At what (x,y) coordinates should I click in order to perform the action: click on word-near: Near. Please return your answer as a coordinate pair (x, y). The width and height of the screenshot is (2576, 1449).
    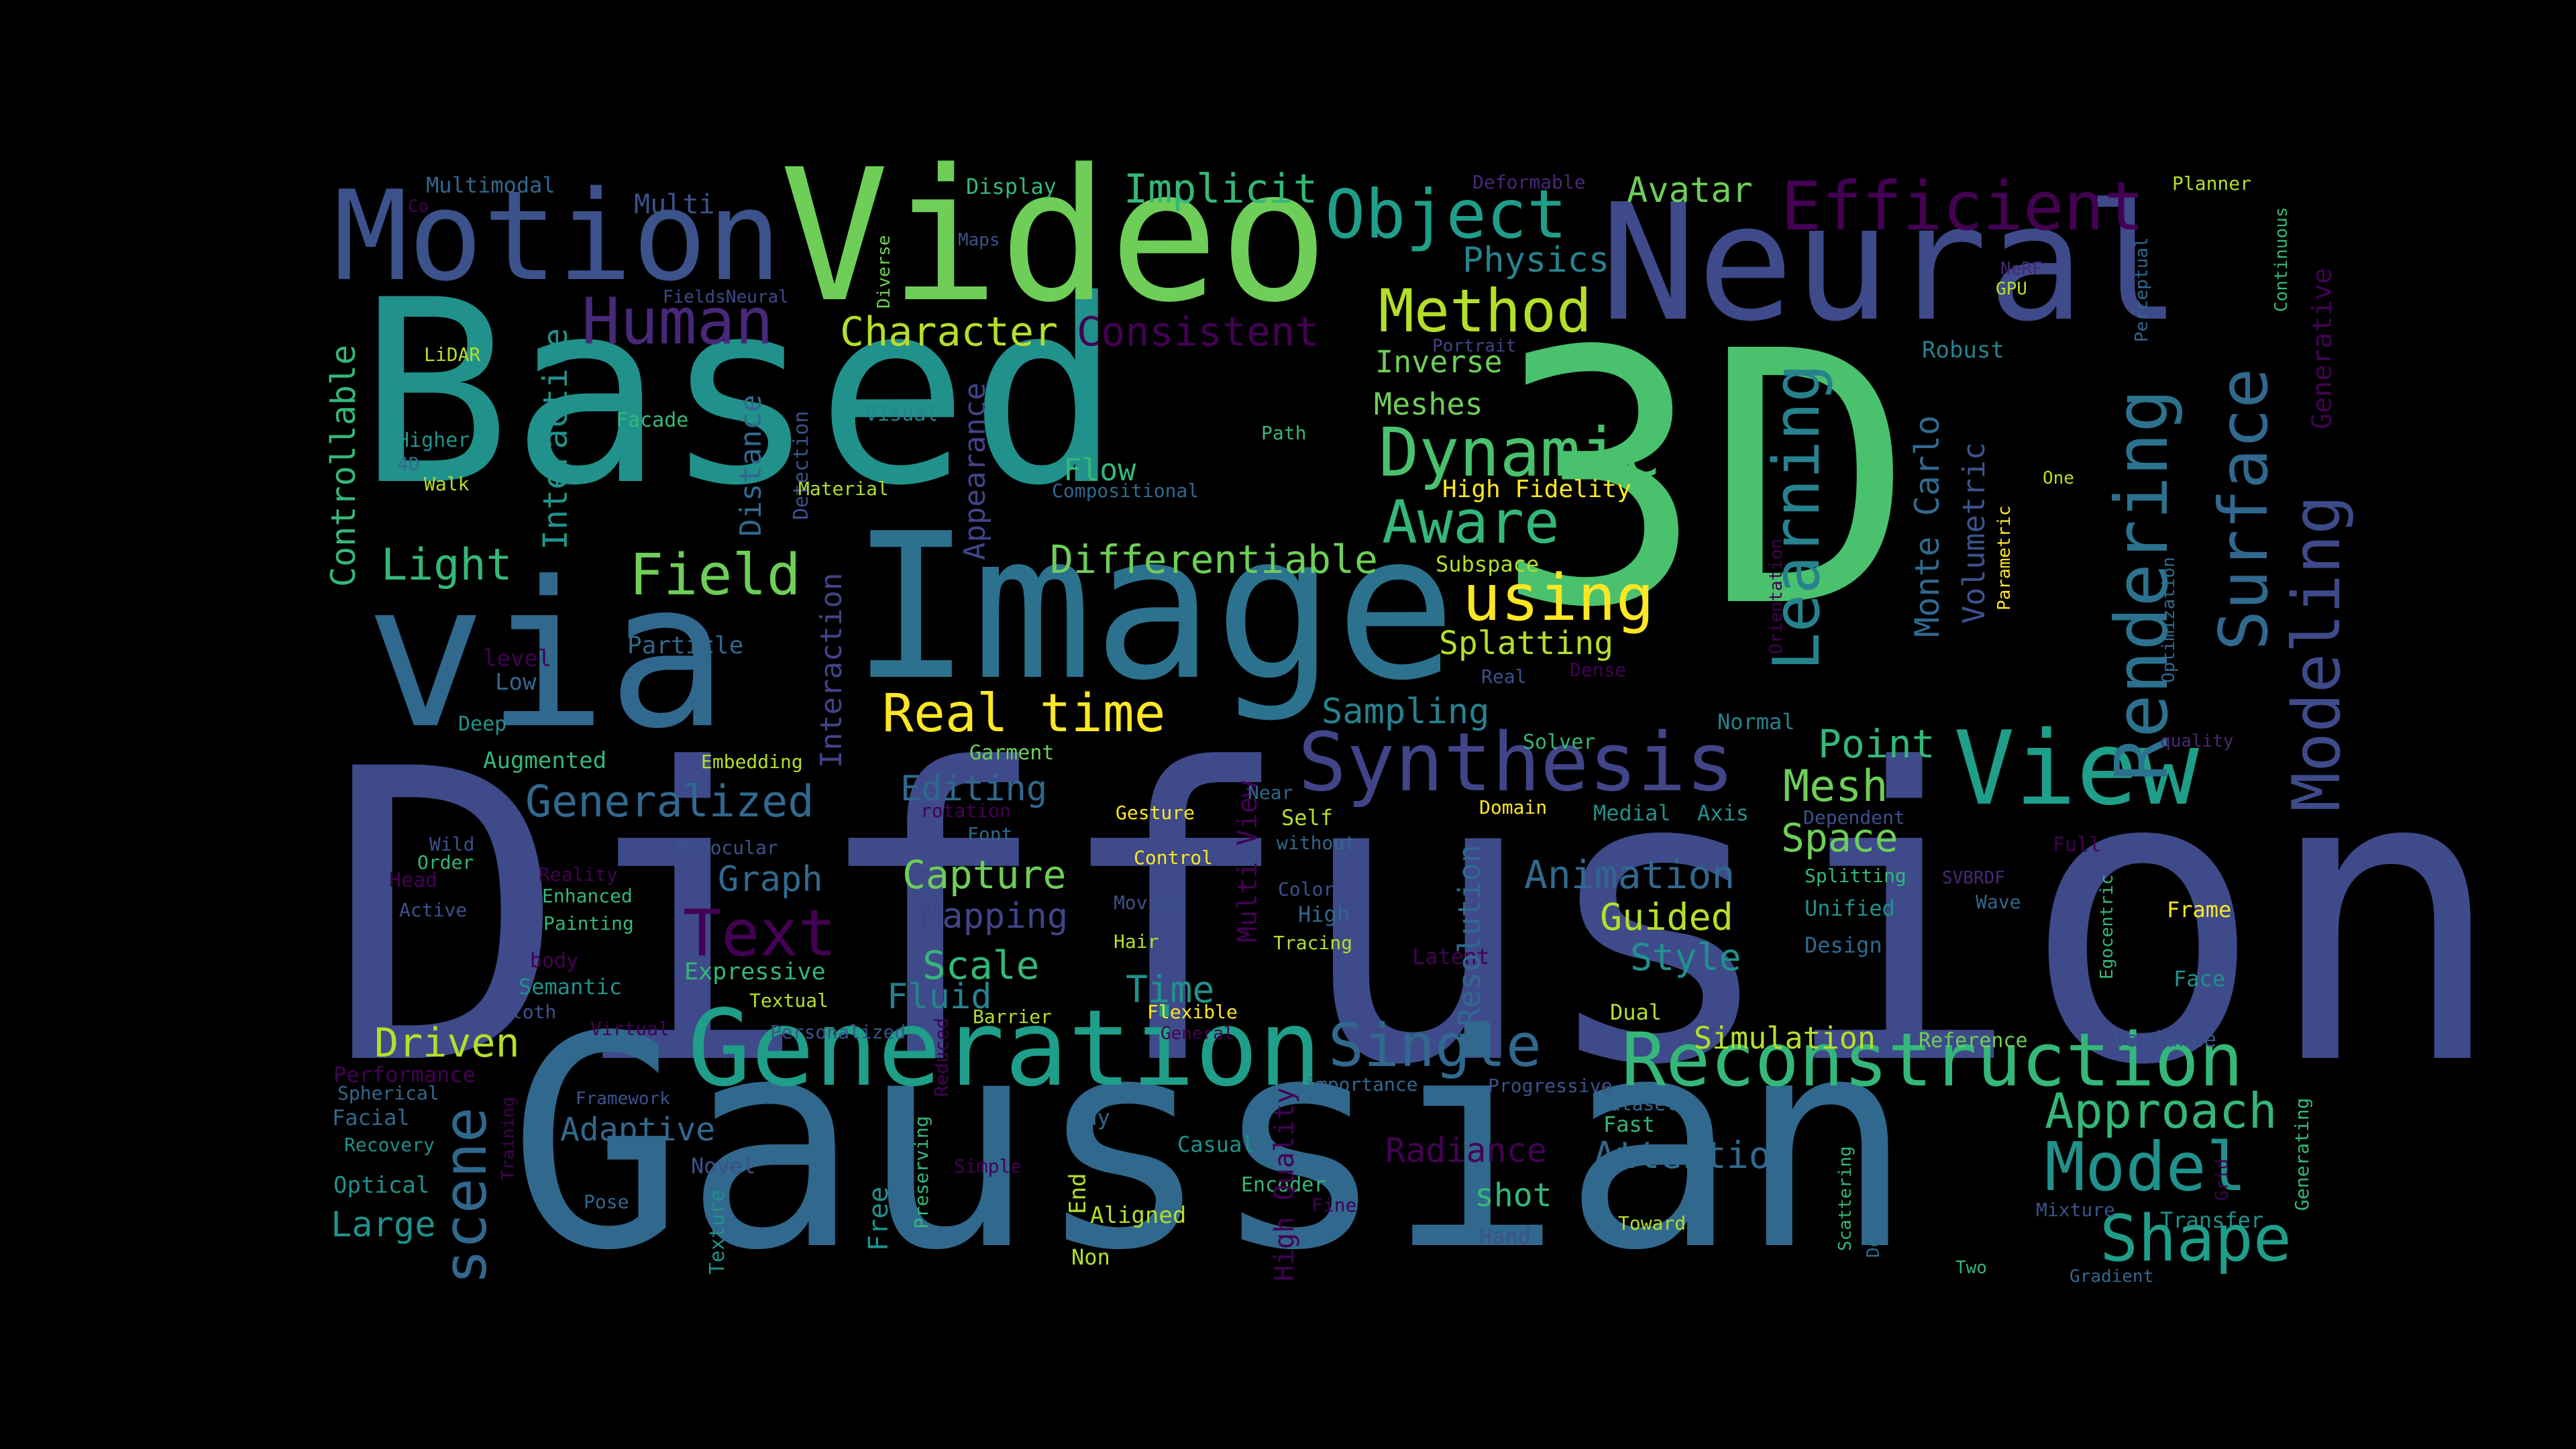
    Looking at the image, I should click on (1270, 793).